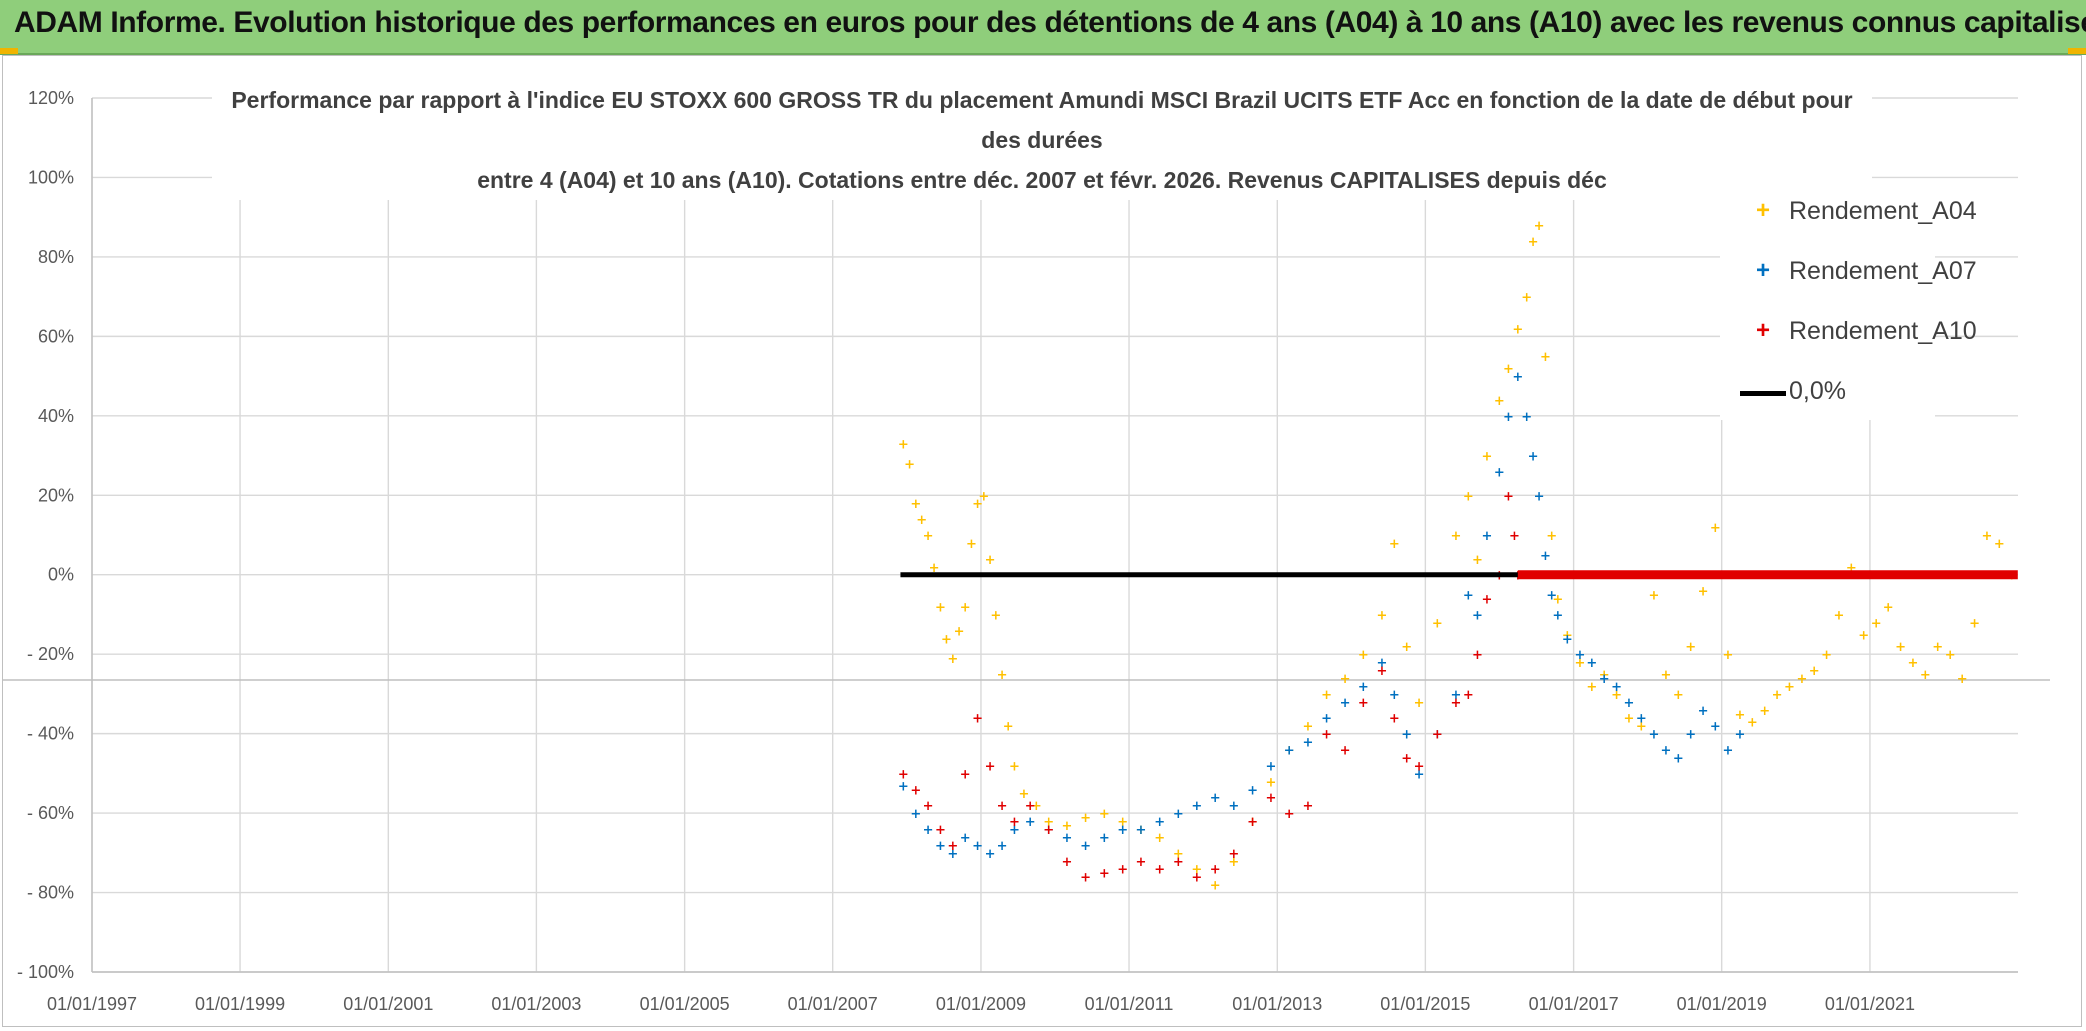  I want to click on x-tick-label: 01/01/2005, so click(685, 1004).